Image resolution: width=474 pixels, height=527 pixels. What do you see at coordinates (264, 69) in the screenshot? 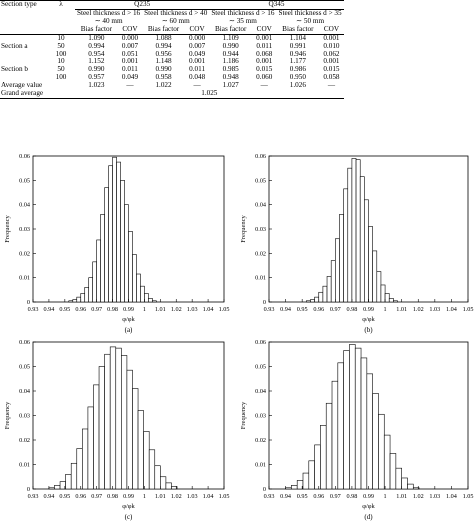
I see `cov-cell: 0.015` at bounding box center [264, 69].